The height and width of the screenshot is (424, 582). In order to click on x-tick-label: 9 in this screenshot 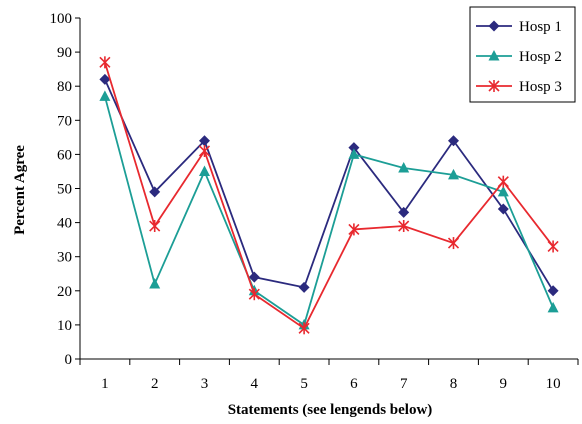, I will do `click(504, 384)`.